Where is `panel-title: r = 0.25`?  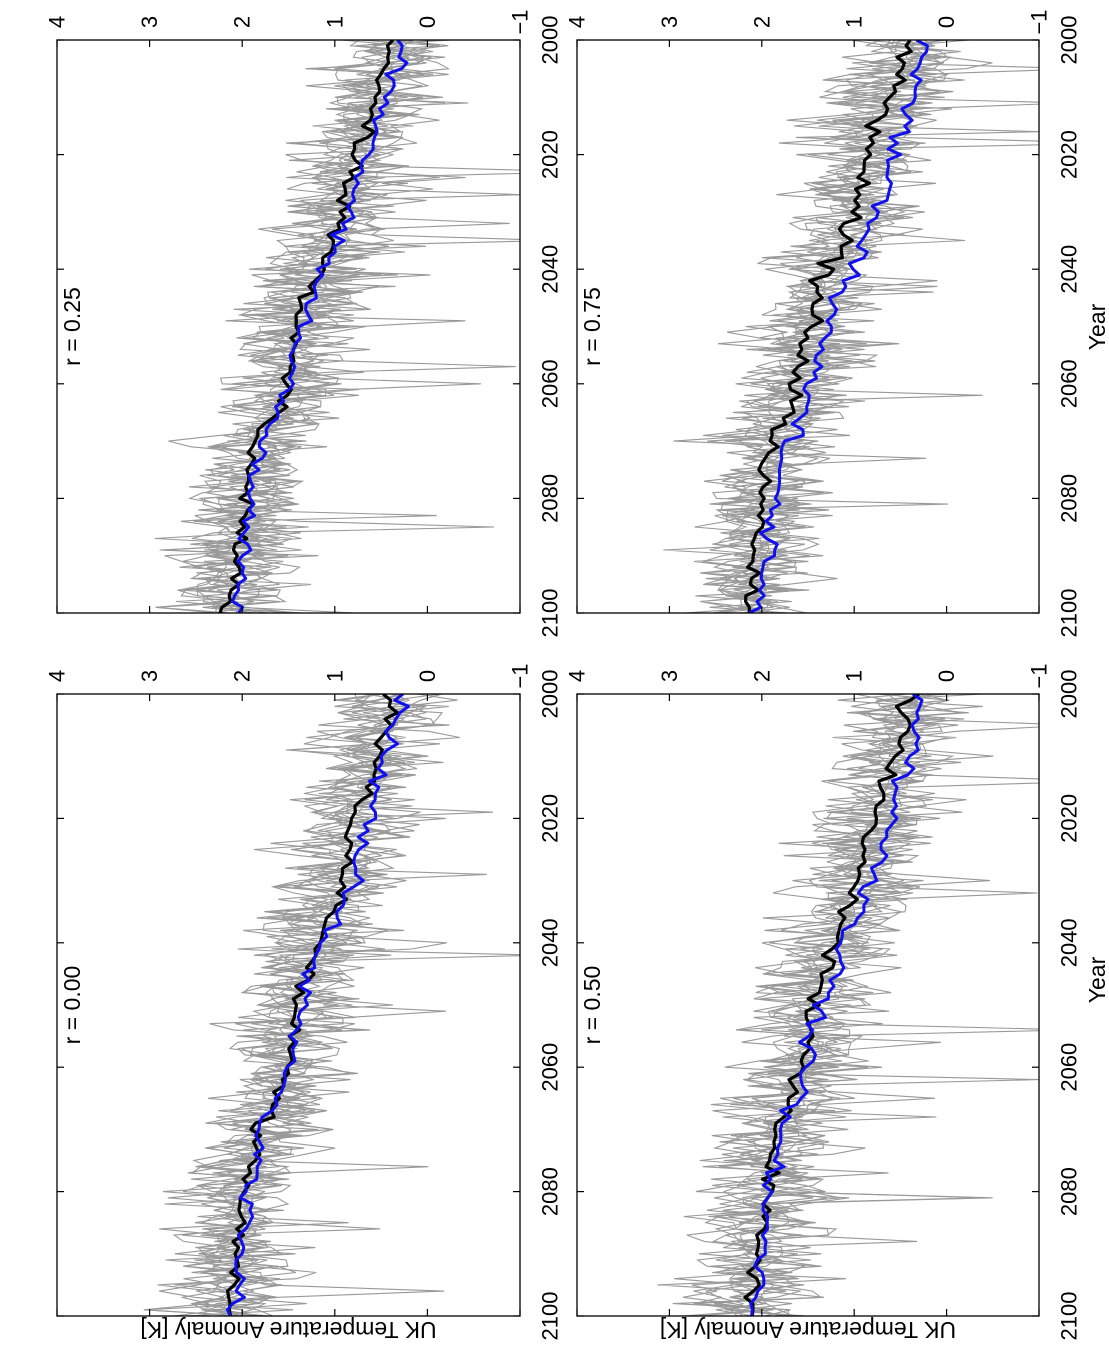 panel-title: r = 0.25 is located at coordinates (72, 326).